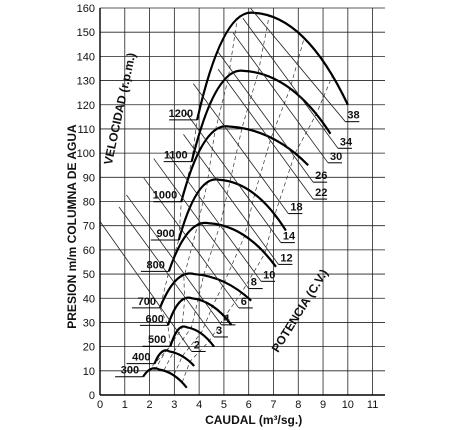 This screenshot has width=450, height=430. I want to click on speed-label: 700, so click(147, 302).